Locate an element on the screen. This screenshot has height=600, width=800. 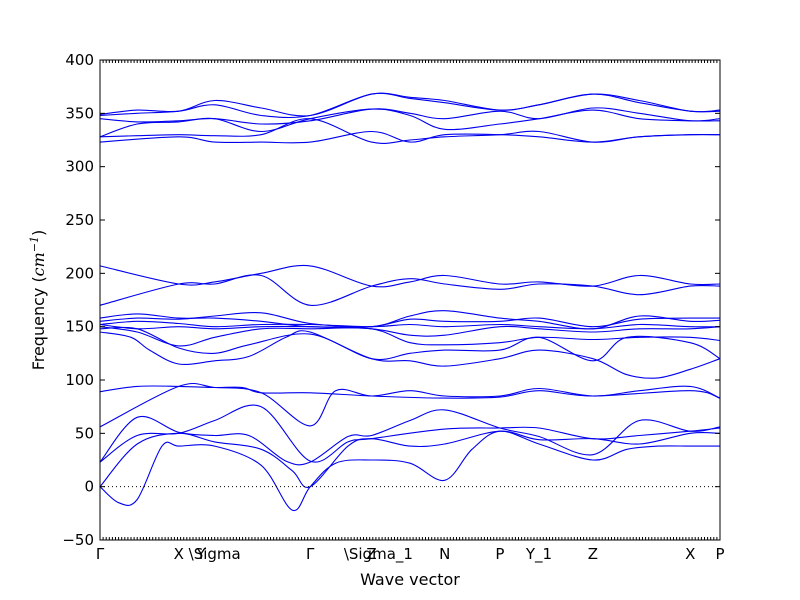
x-tick-label: \Sigma_1 is located at coordinates (378, 554).